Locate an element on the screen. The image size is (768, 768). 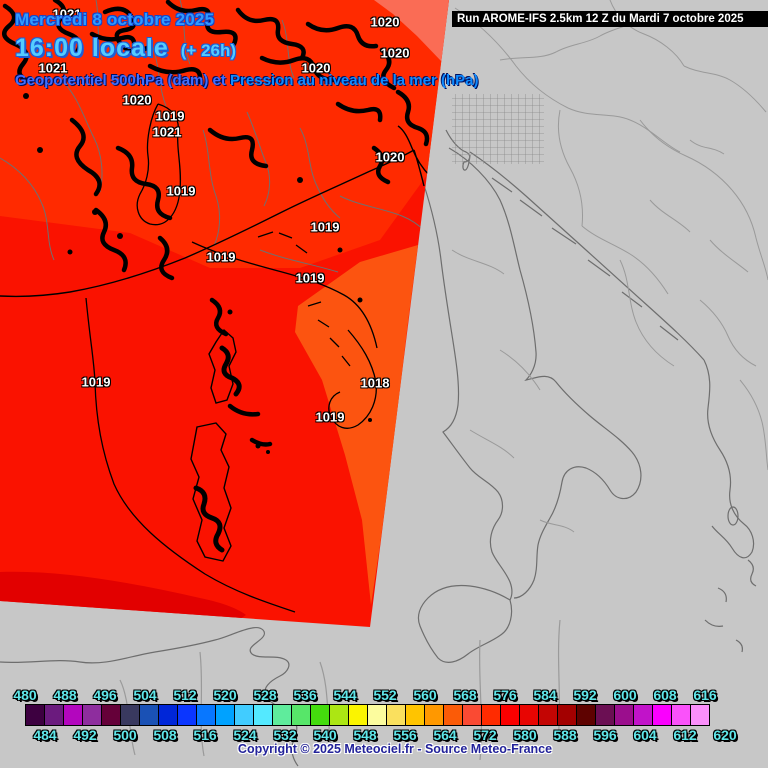
scale-boxes is located at coordinates (367, 715).